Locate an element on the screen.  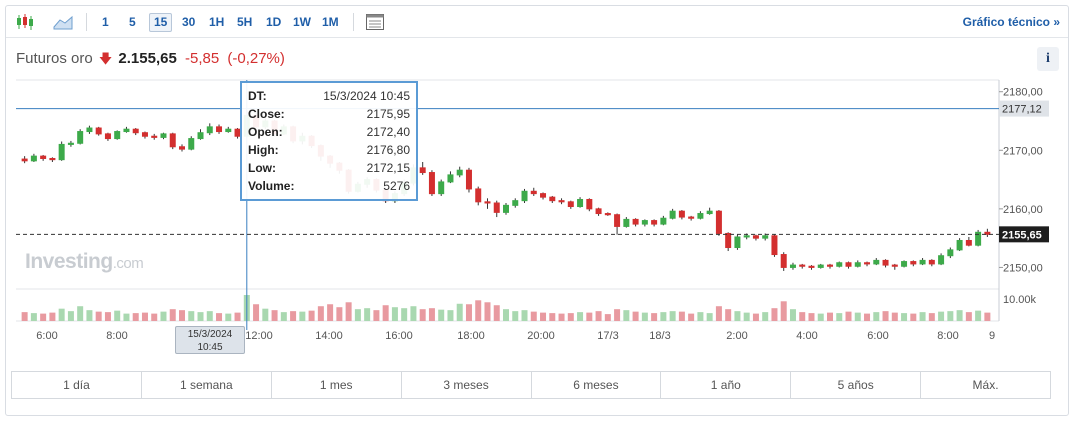
timeframe-1w: 1W is located at coordinates (302, 22).